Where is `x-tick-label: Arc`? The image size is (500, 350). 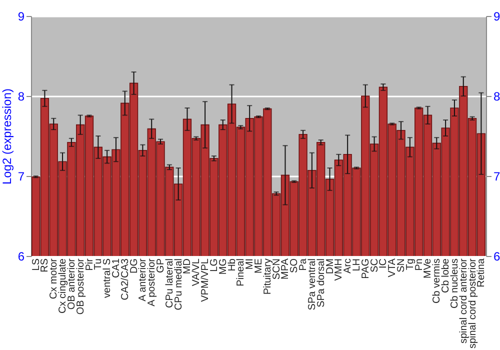
x-tick-label: Arc is located at coordinates (348, 266).